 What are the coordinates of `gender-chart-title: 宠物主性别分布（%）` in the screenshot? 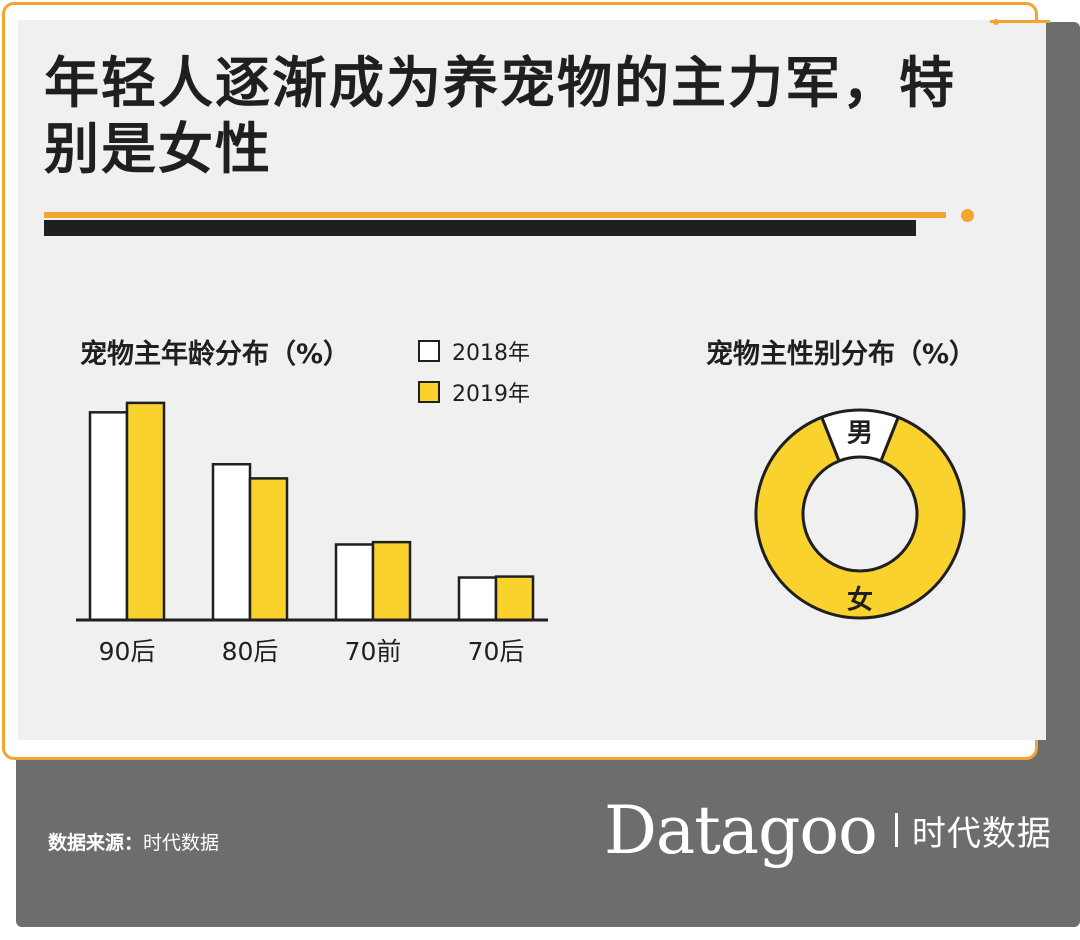 It's located at (841, 354).